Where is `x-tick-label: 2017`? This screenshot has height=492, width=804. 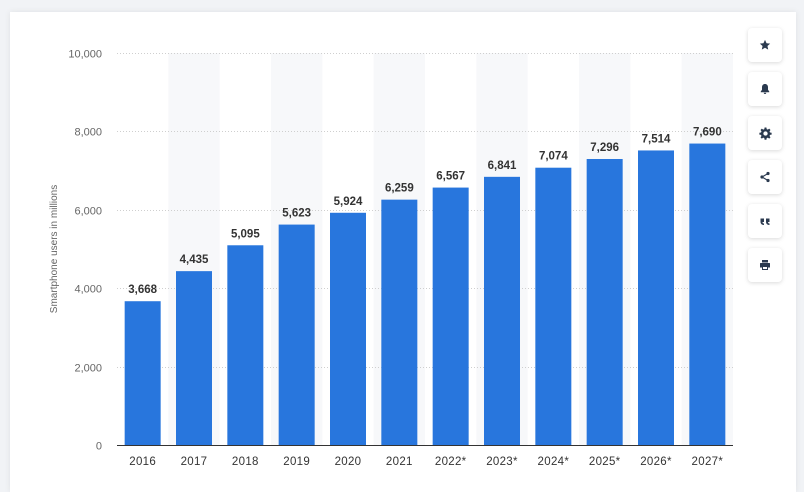
x-tick-label: 2017 is located at coordinates (194, 462).